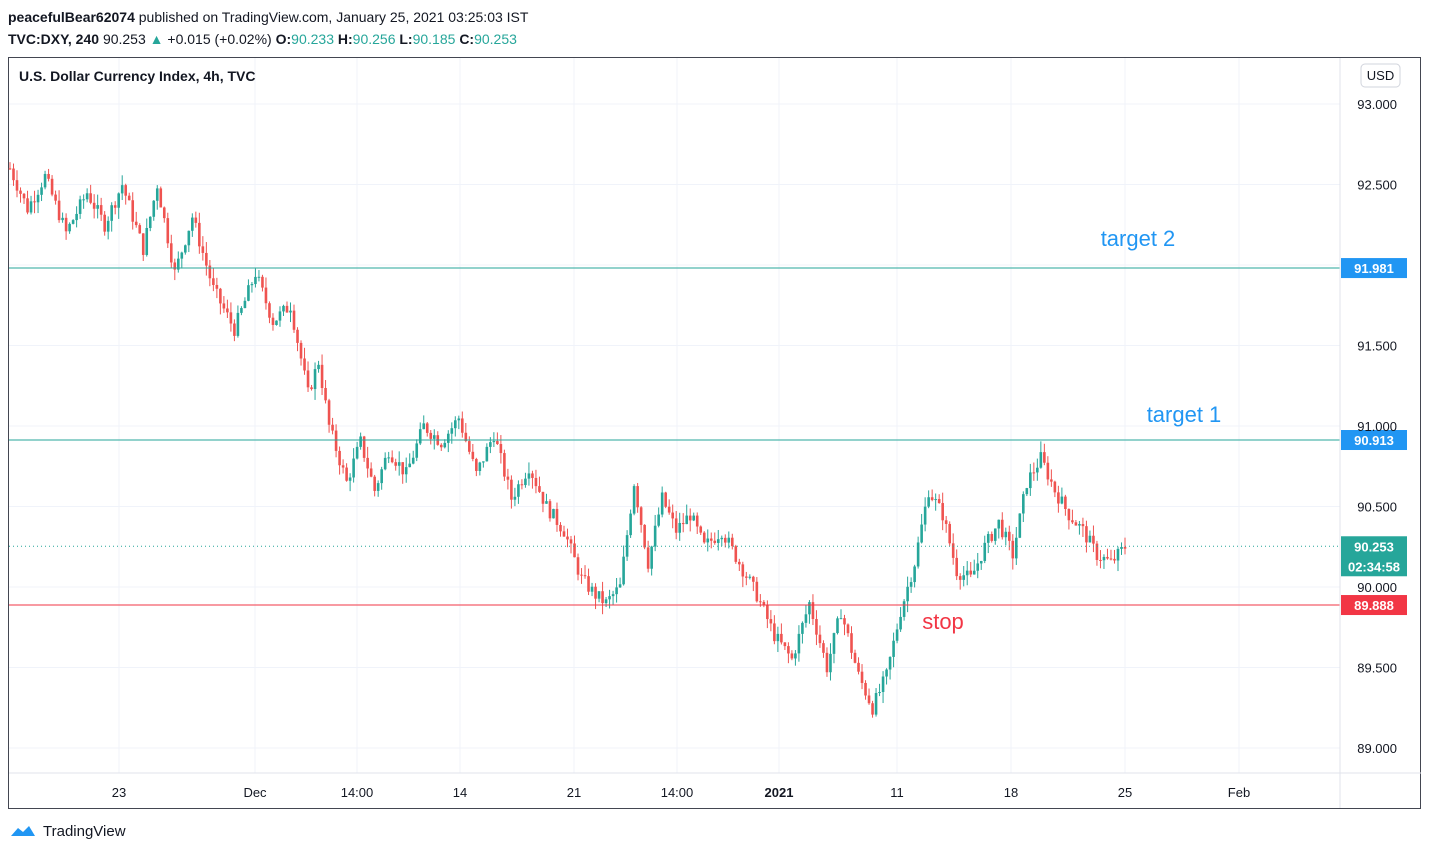 The height and width of the screenshot is (856, 1430). What do you see at coordinates (1380, 75) in the screenshot?
I see `currency-button: USD` at bounding box center [1380, 75].